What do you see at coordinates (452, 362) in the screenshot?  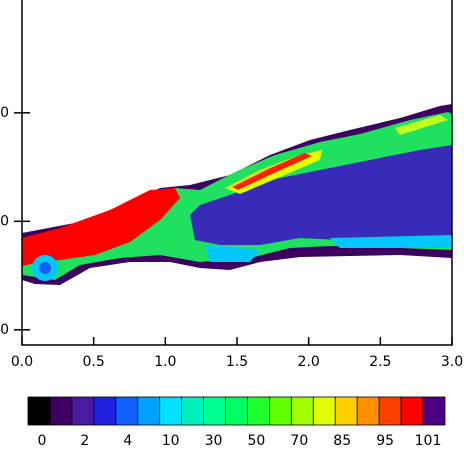 I see `x-tick-label: 3.0` at bounding box center [452, 362].